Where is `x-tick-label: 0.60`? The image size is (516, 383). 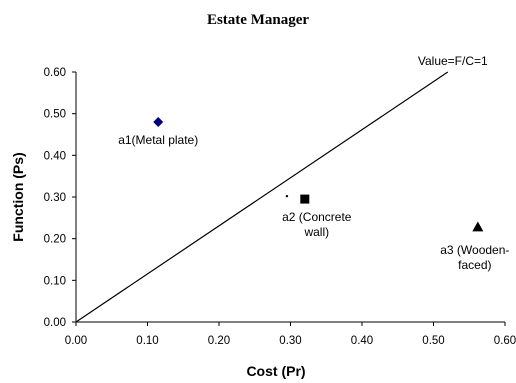
x-tick-label: 0.60 is located at coordinates (505, 341).